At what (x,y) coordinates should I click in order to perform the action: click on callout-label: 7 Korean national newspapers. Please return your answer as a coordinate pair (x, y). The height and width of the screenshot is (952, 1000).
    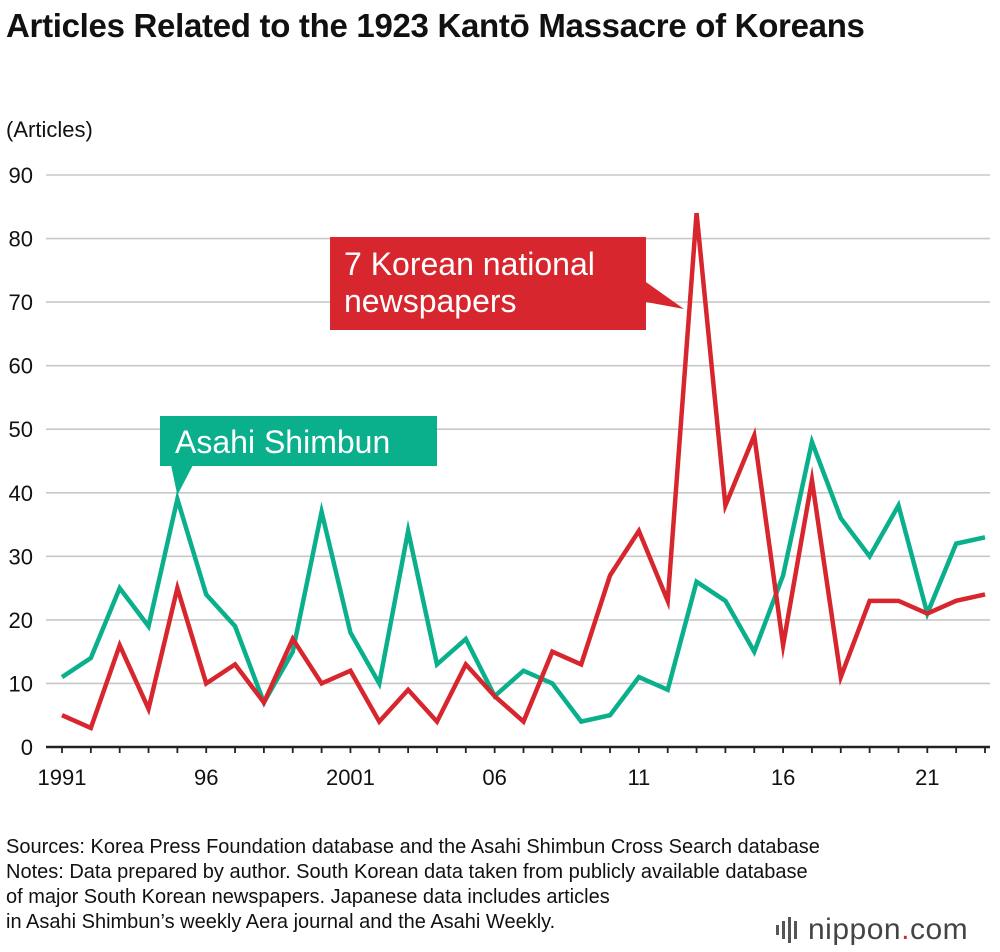
    Looking at the image, I should click on (469, 282).